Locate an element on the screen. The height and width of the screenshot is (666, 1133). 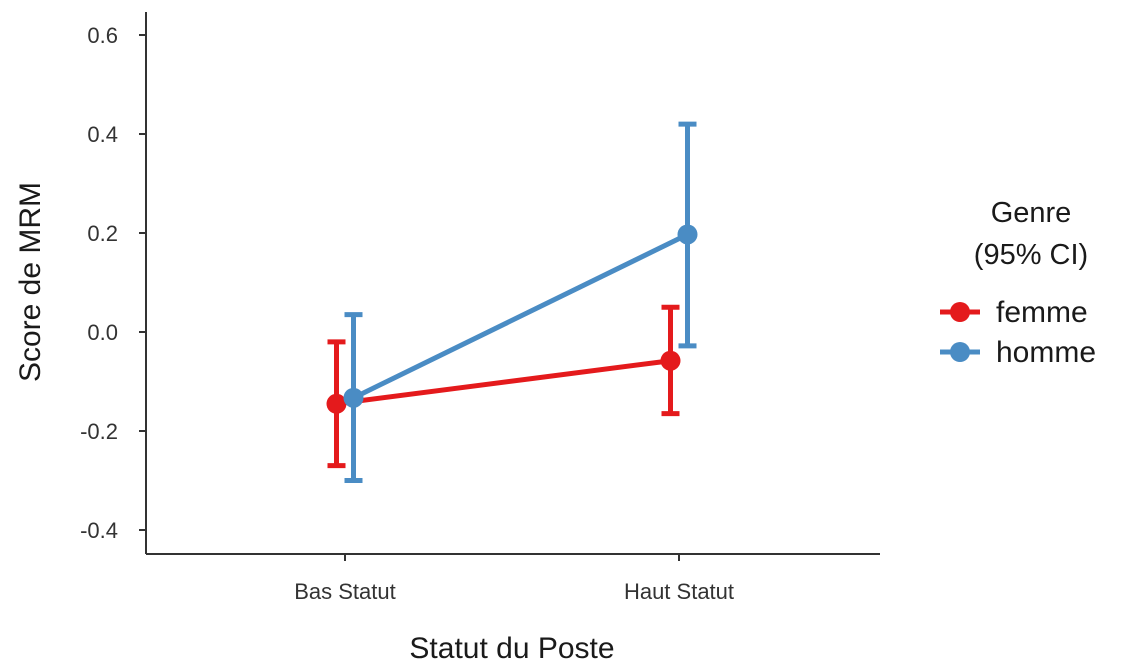
series-femme is located at coordinates (503, 386).